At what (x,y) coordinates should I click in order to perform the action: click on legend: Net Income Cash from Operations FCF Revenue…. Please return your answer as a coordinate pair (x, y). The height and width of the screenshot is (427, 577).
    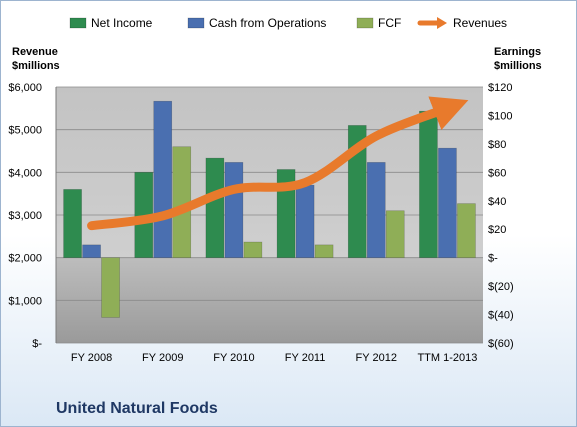
    Looking at the image, I should click on (288, 23).